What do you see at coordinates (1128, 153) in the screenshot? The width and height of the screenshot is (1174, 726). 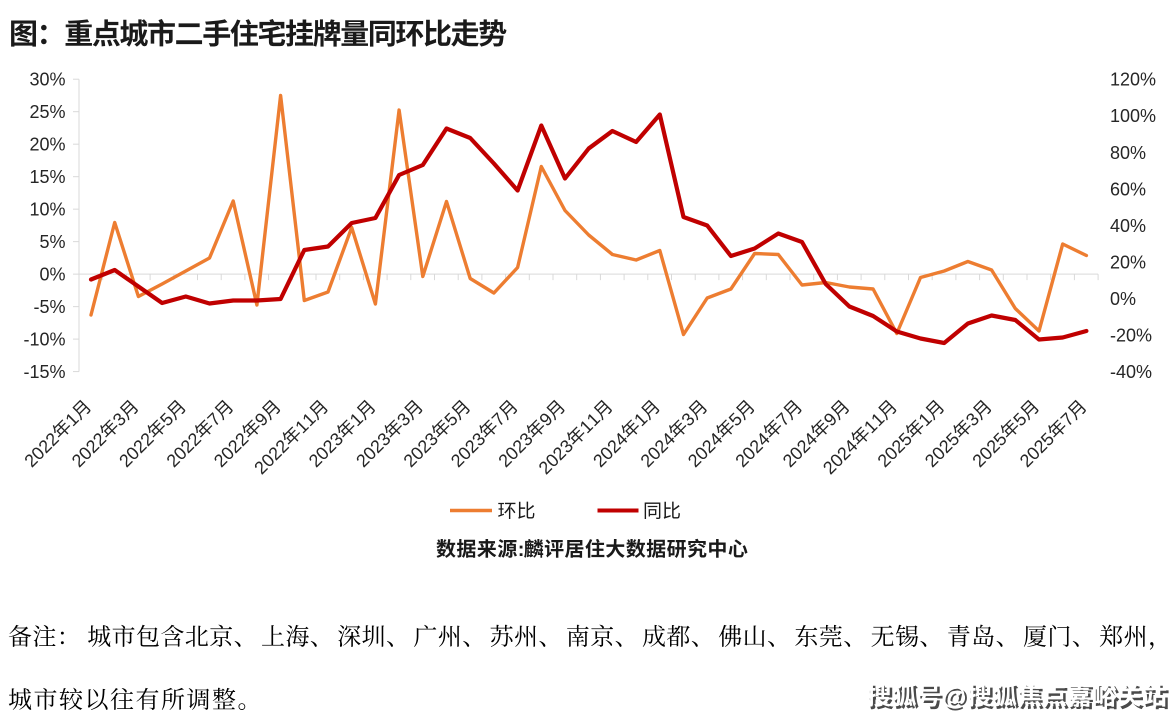 I see `svg-text: 80%` at bounding box center [1128, 153].